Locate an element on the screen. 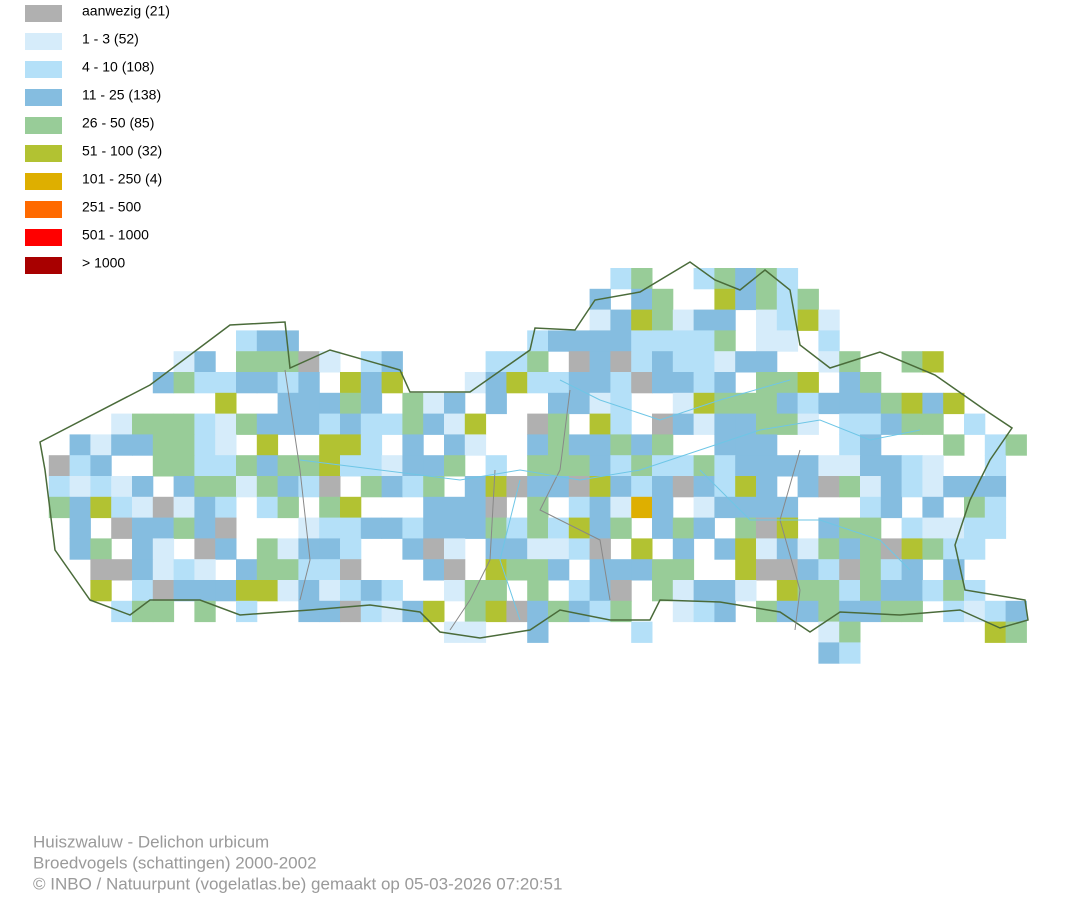  legend-label: aanwezig (21) is located at coordinates (126, 11).